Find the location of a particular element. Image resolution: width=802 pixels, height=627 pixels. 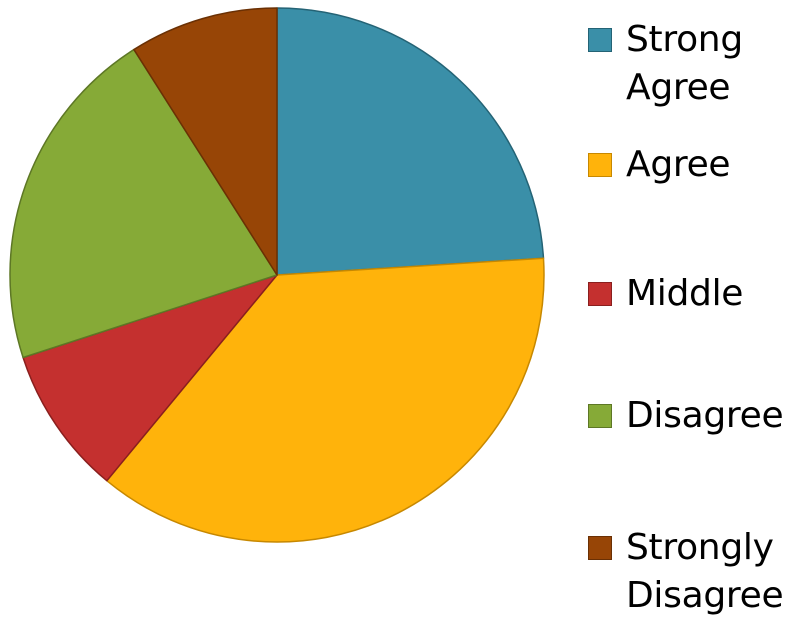

pie-slice-middle is located at coordinates (150, 378).